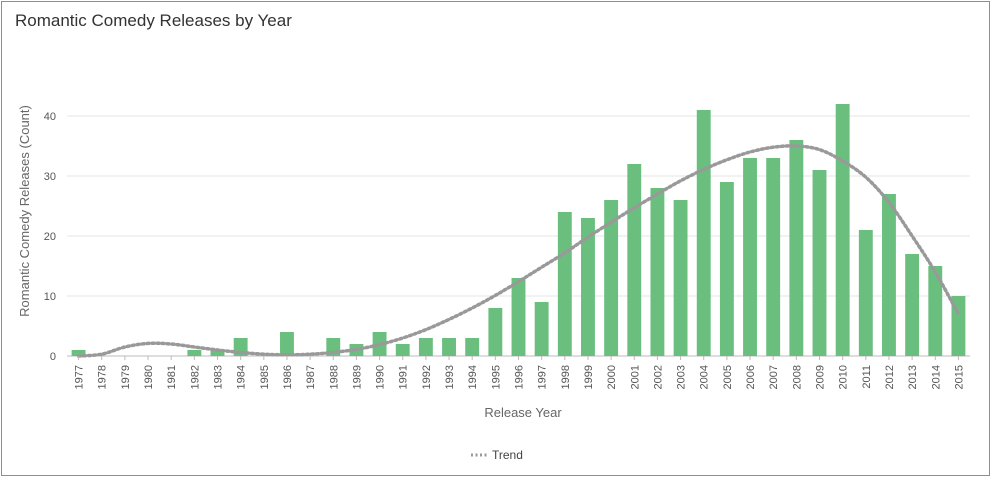  What do you see at coordinates (520, 377) in the screenshot?
I see `x-tick-label: 1996` at bounding box center [520, 377].